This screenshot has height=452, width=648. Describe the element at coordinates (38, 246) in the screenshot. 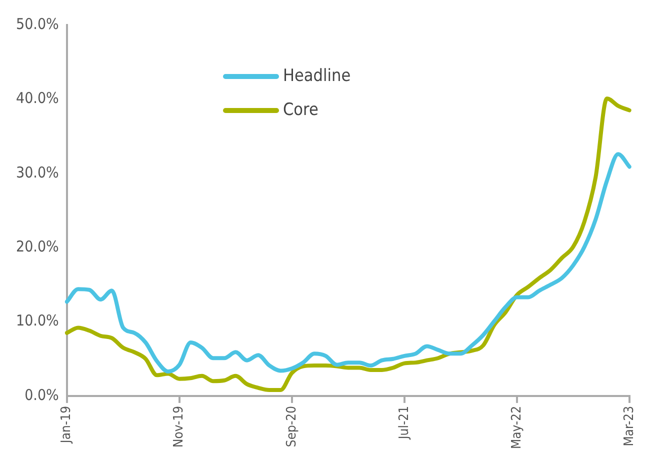

I see `y-tick-label: 20.0%` at that location.